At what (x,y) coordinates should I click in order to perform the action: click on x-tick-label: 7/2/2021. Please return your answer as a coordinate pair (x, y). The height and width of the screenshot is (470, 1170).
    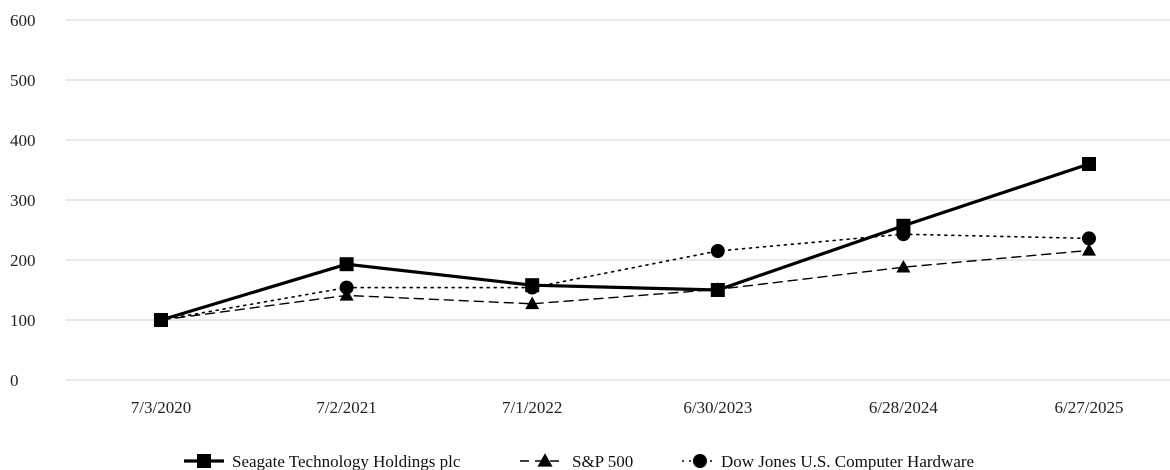
    Looking at the image, I should click on (346, 407).